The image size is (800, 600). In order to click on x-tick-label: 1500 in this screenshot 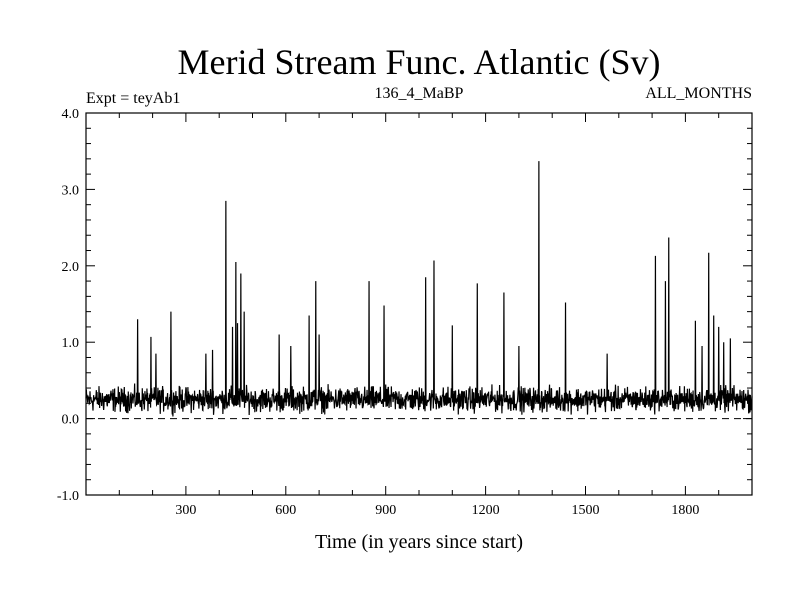, I will do `click(586, 510)`.